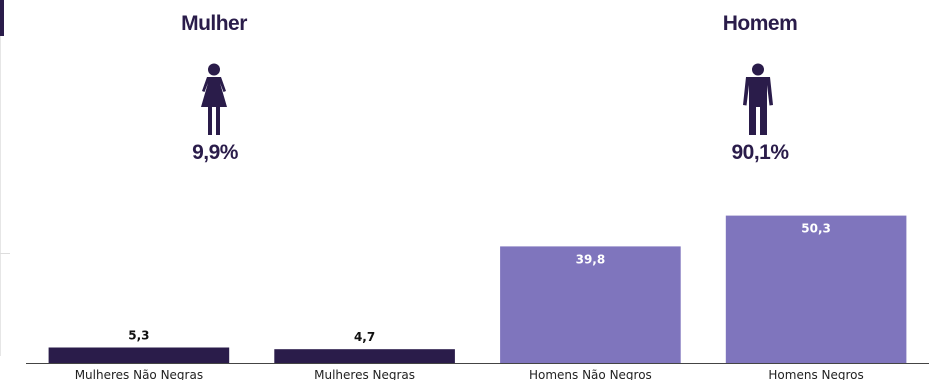 Image resolution: width=931 pixels, height=380 pixels. Describe the element at coordinates (591, 259) in the screenshot. I see `value-label-2: 39,8` at that location.